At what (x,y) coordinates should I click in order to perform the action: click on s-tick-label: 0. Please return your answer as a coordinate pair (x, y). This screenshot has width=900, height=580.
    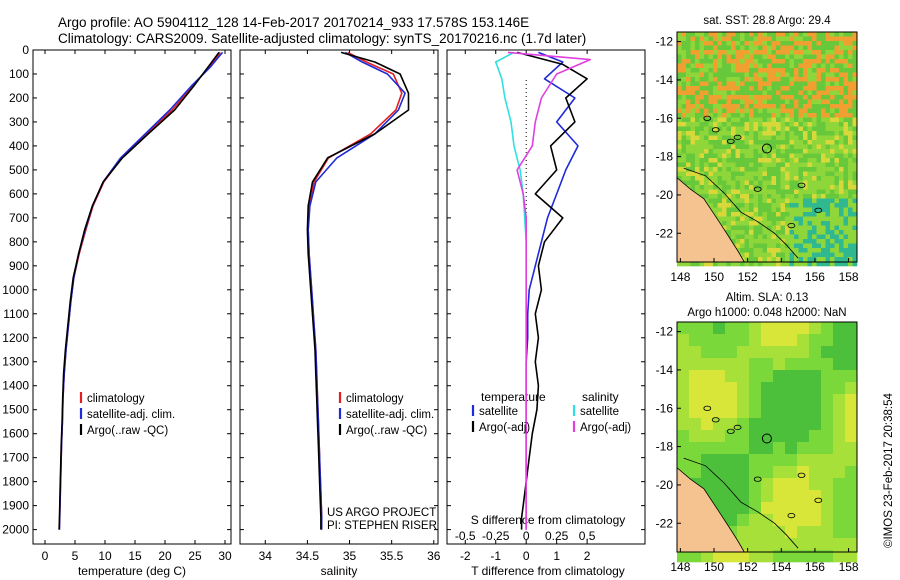
    Looking at the image, I should click on (526, 536).